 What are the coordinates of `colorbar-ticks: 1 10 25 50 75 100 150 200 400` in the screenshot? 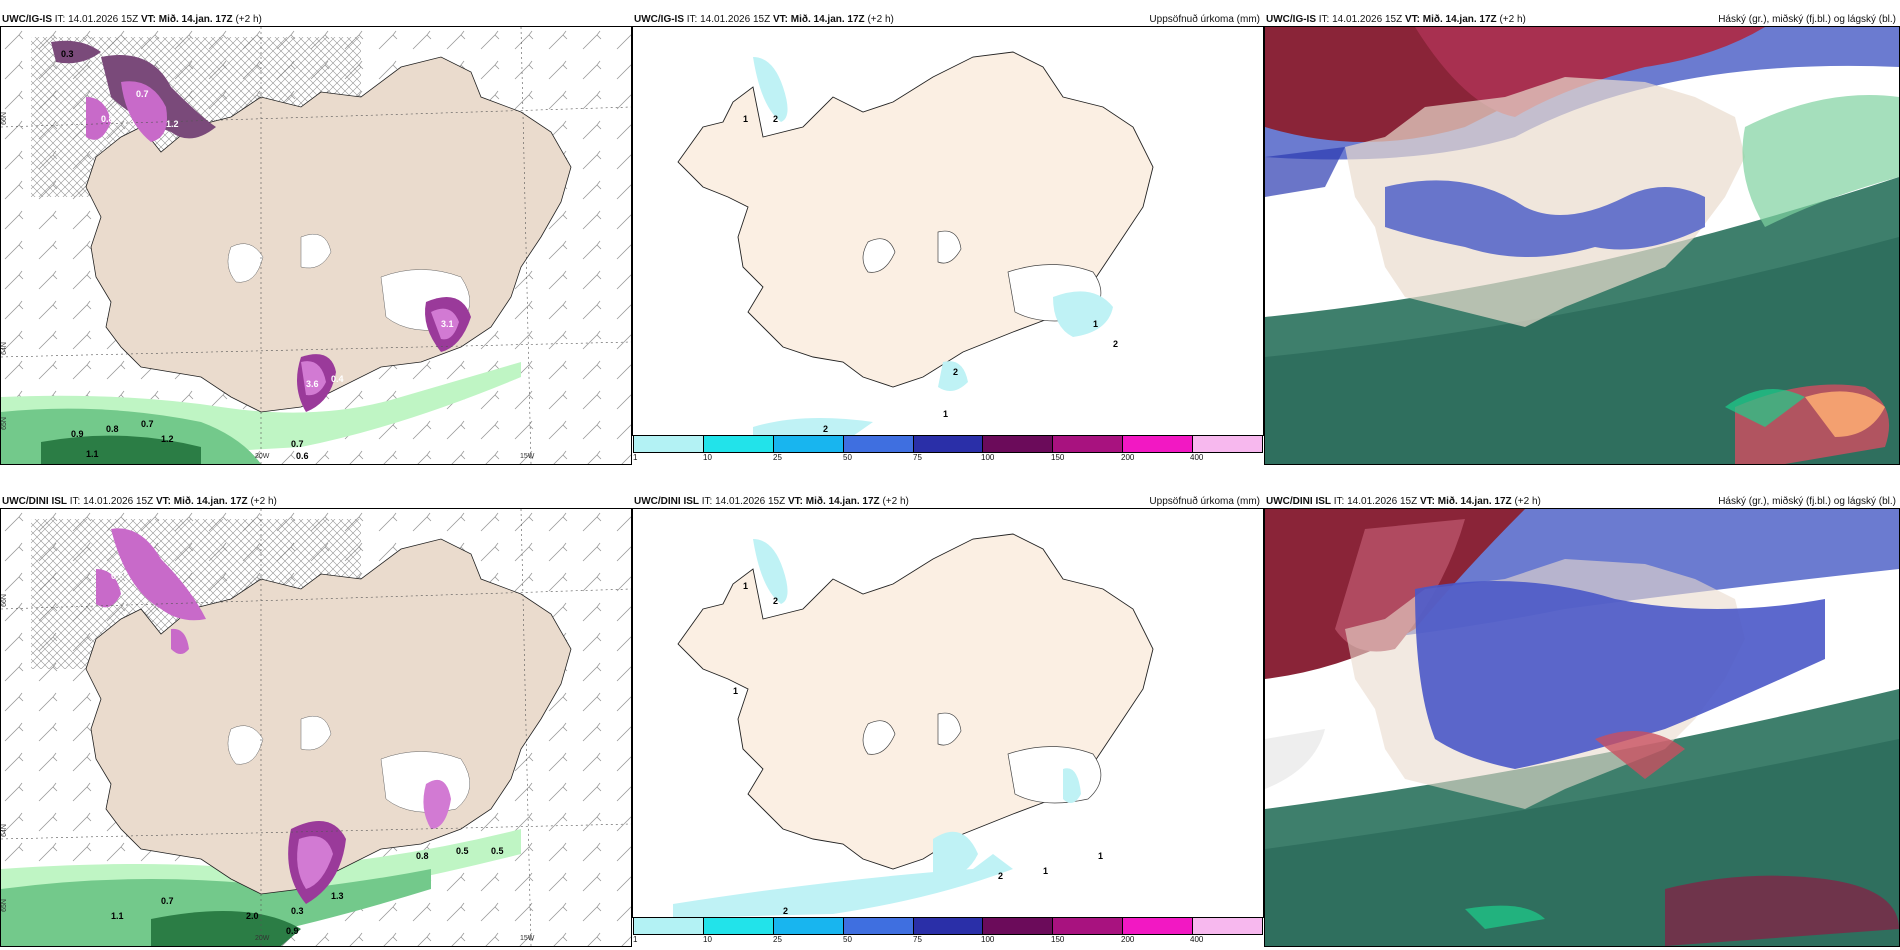 It's located at (947, 458).